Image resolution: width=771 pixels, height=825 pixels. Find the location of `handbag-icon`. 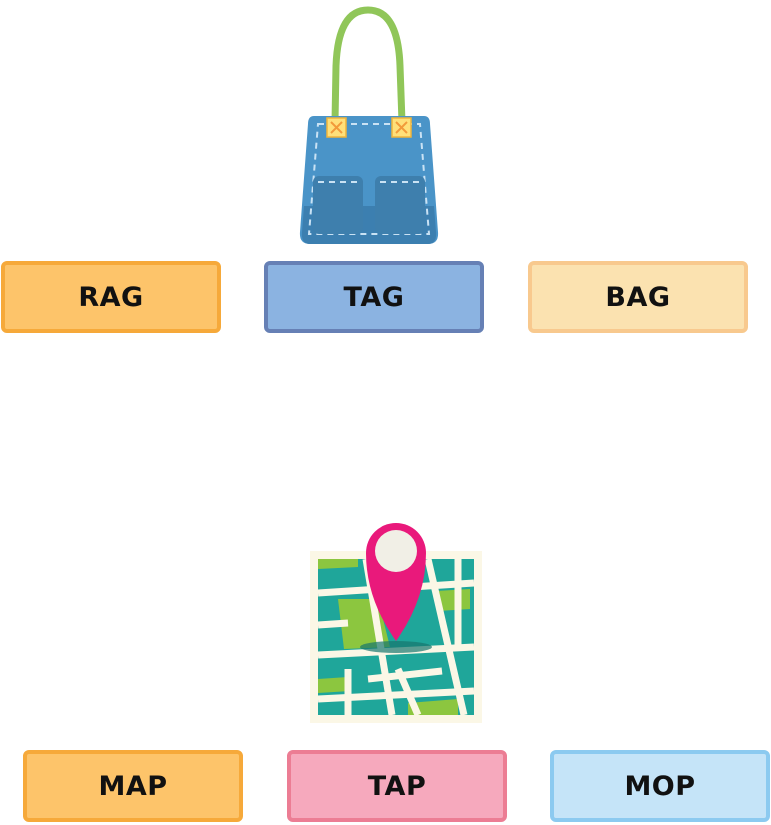

handbag-icon is located at coordinates (369, 125).